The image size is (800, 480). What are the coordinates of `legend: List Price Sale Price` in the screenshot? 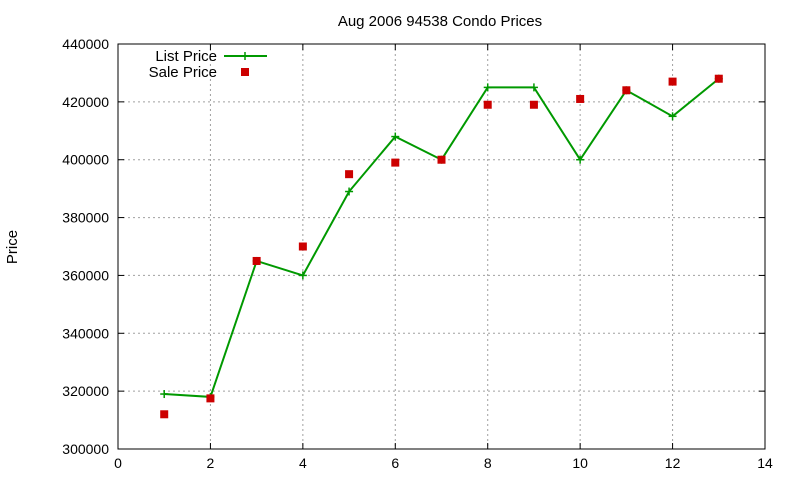 It's located at (208, 64).